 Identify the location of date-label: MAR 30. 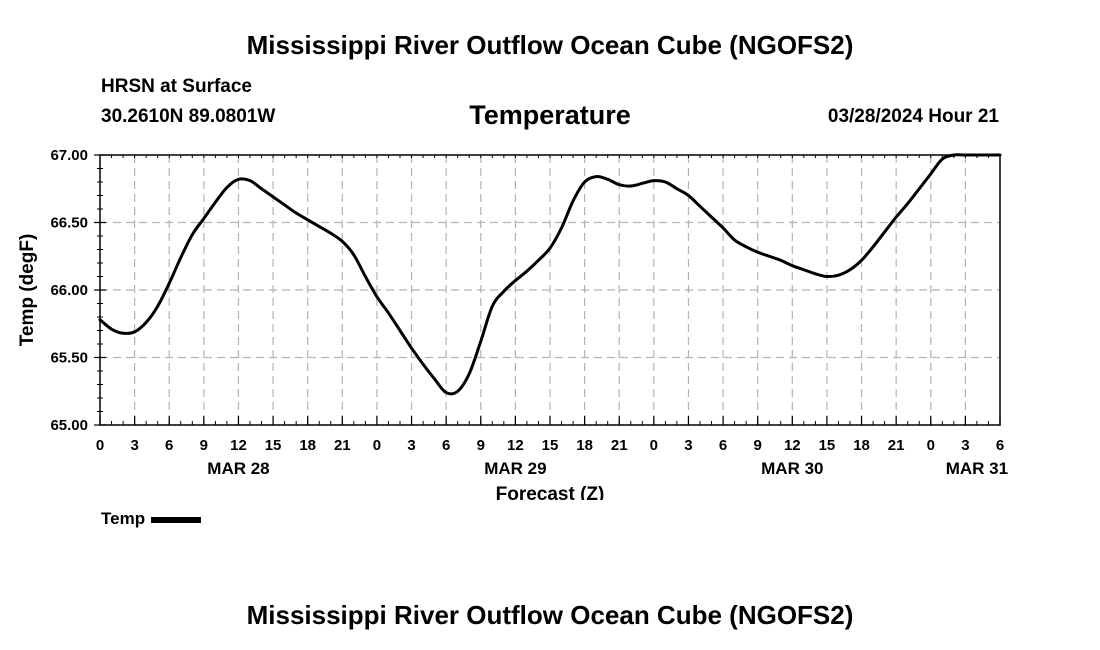
(792, 468).